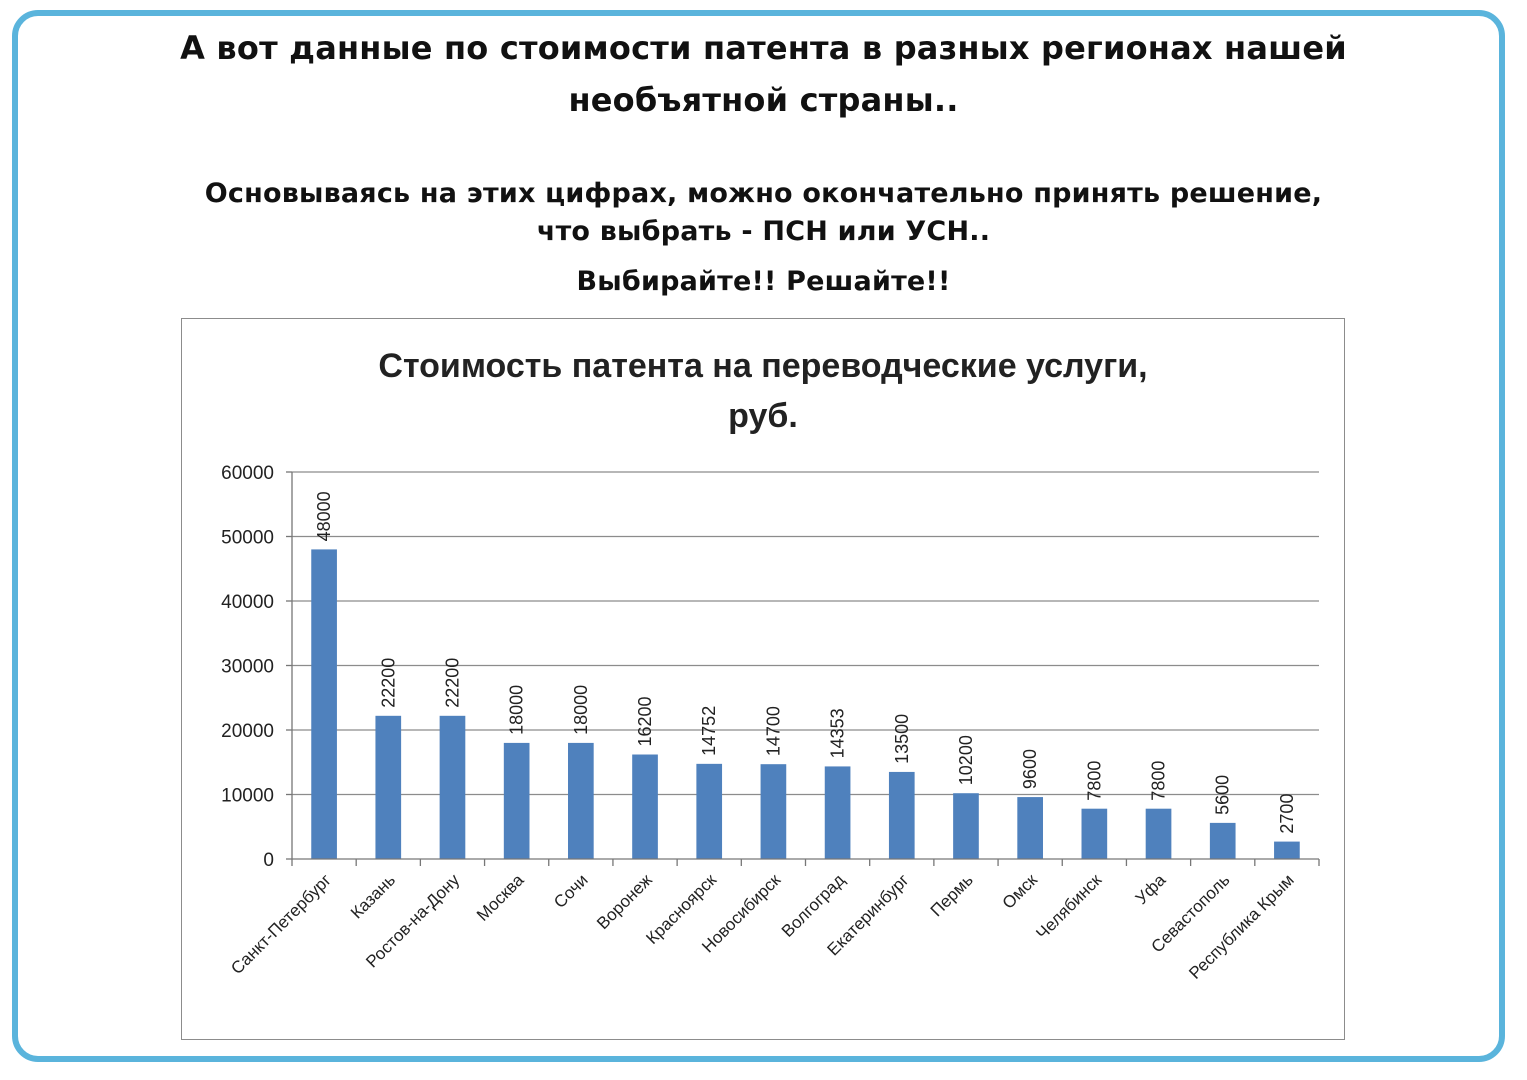 The image size is (1527, 1080). What do you see at coordinates (1030, 769) in the screenshot?
I see `data-label: 9600` at bounding box center [1030, 769].